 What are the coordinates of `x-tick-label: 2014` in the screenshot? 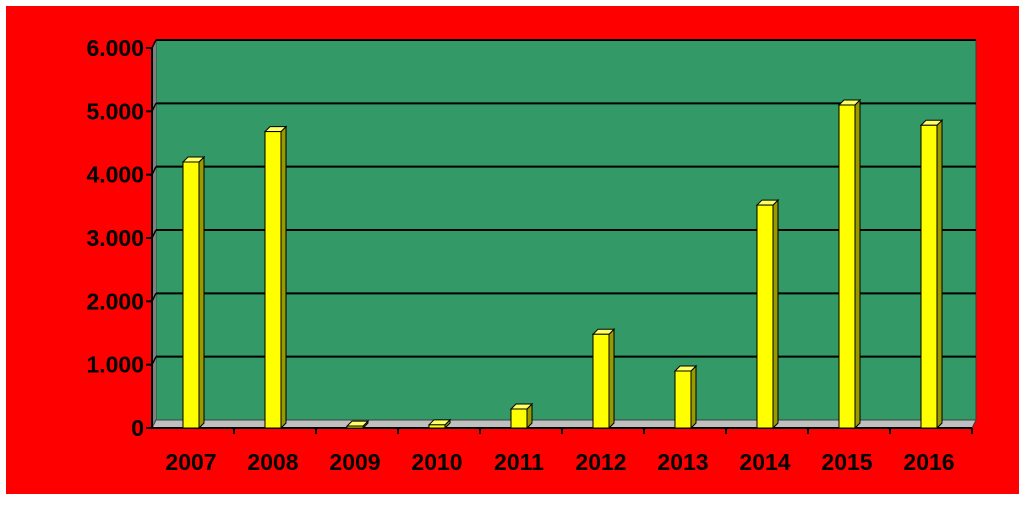 It's located at (764, 462).